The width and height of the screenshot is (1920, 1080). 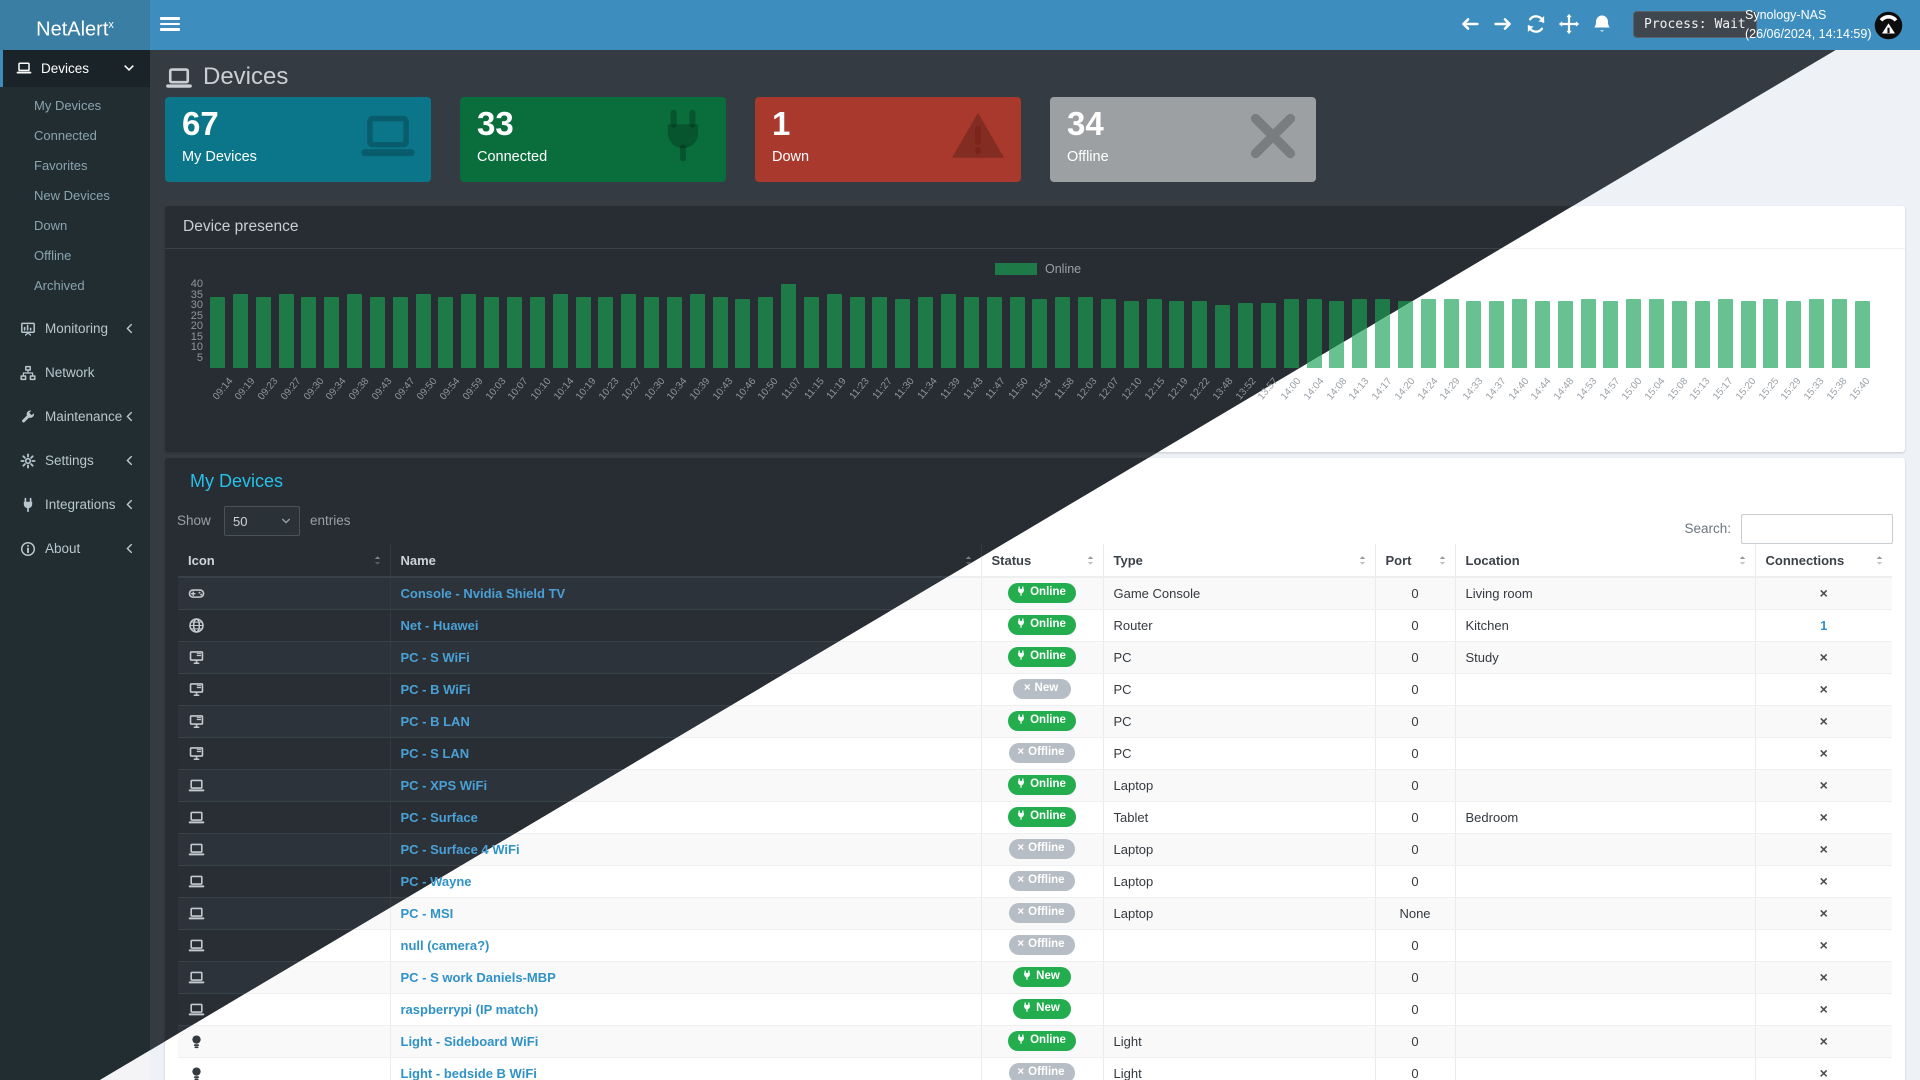 I want to click on sidebar-item-settings: Settings, so click(x=75, y=461).